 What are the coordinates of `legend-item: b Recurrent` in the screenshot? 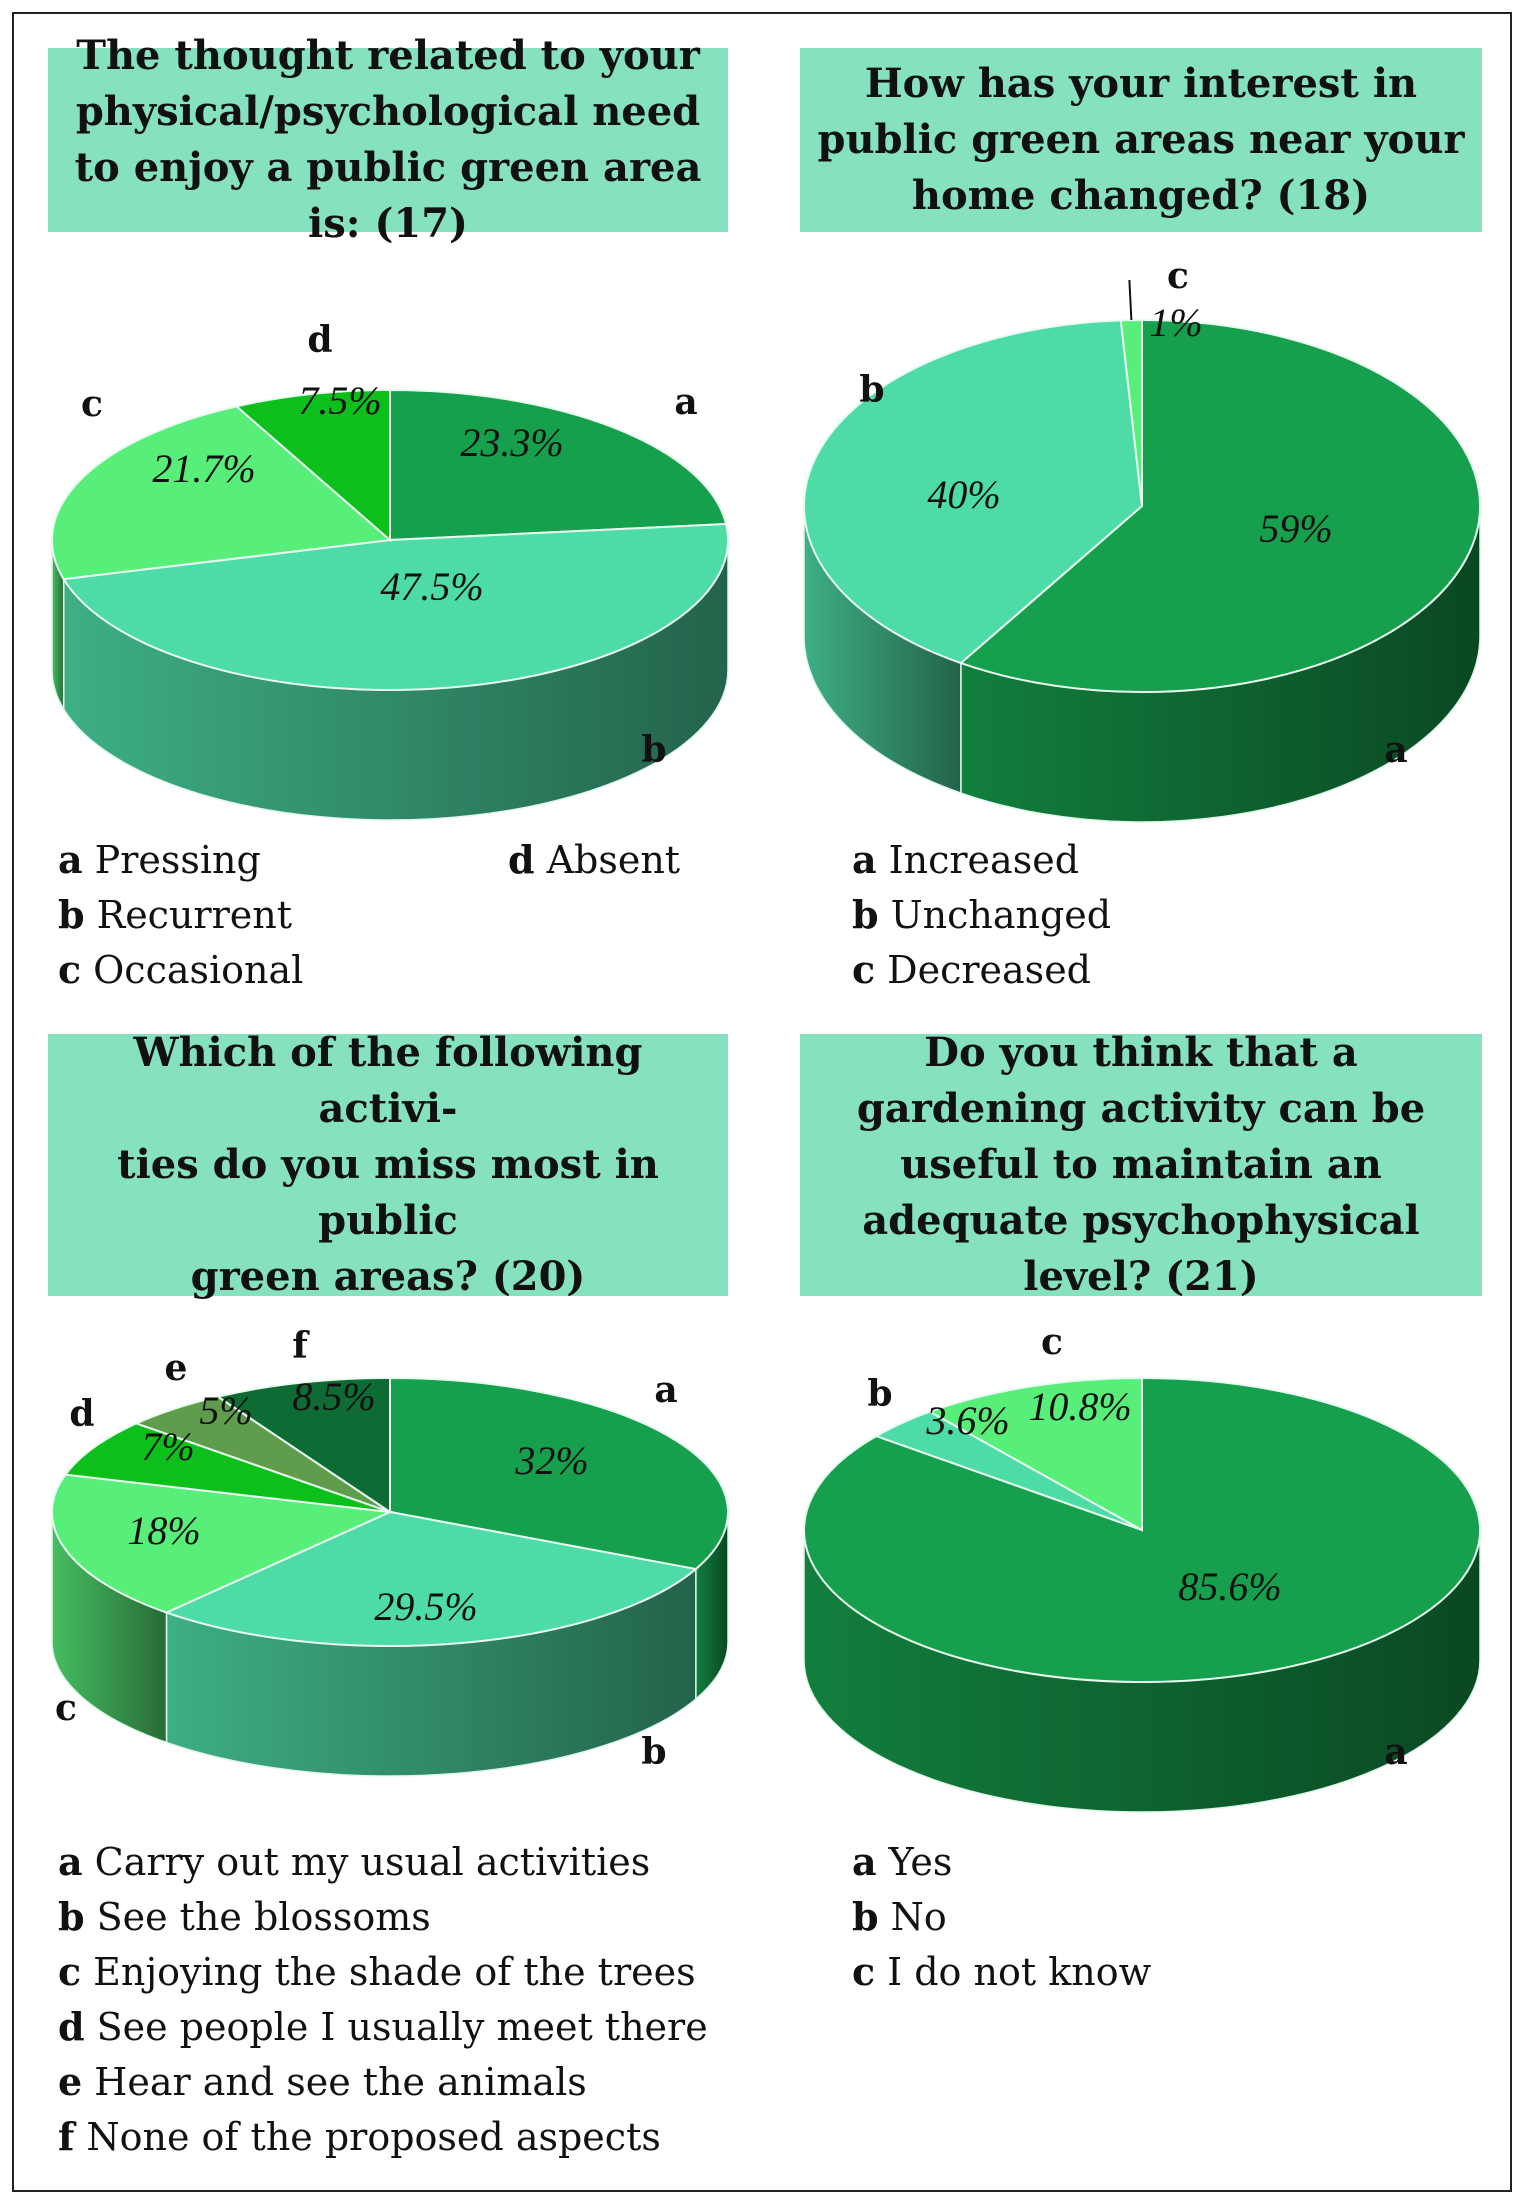 It's located at (180, 914).